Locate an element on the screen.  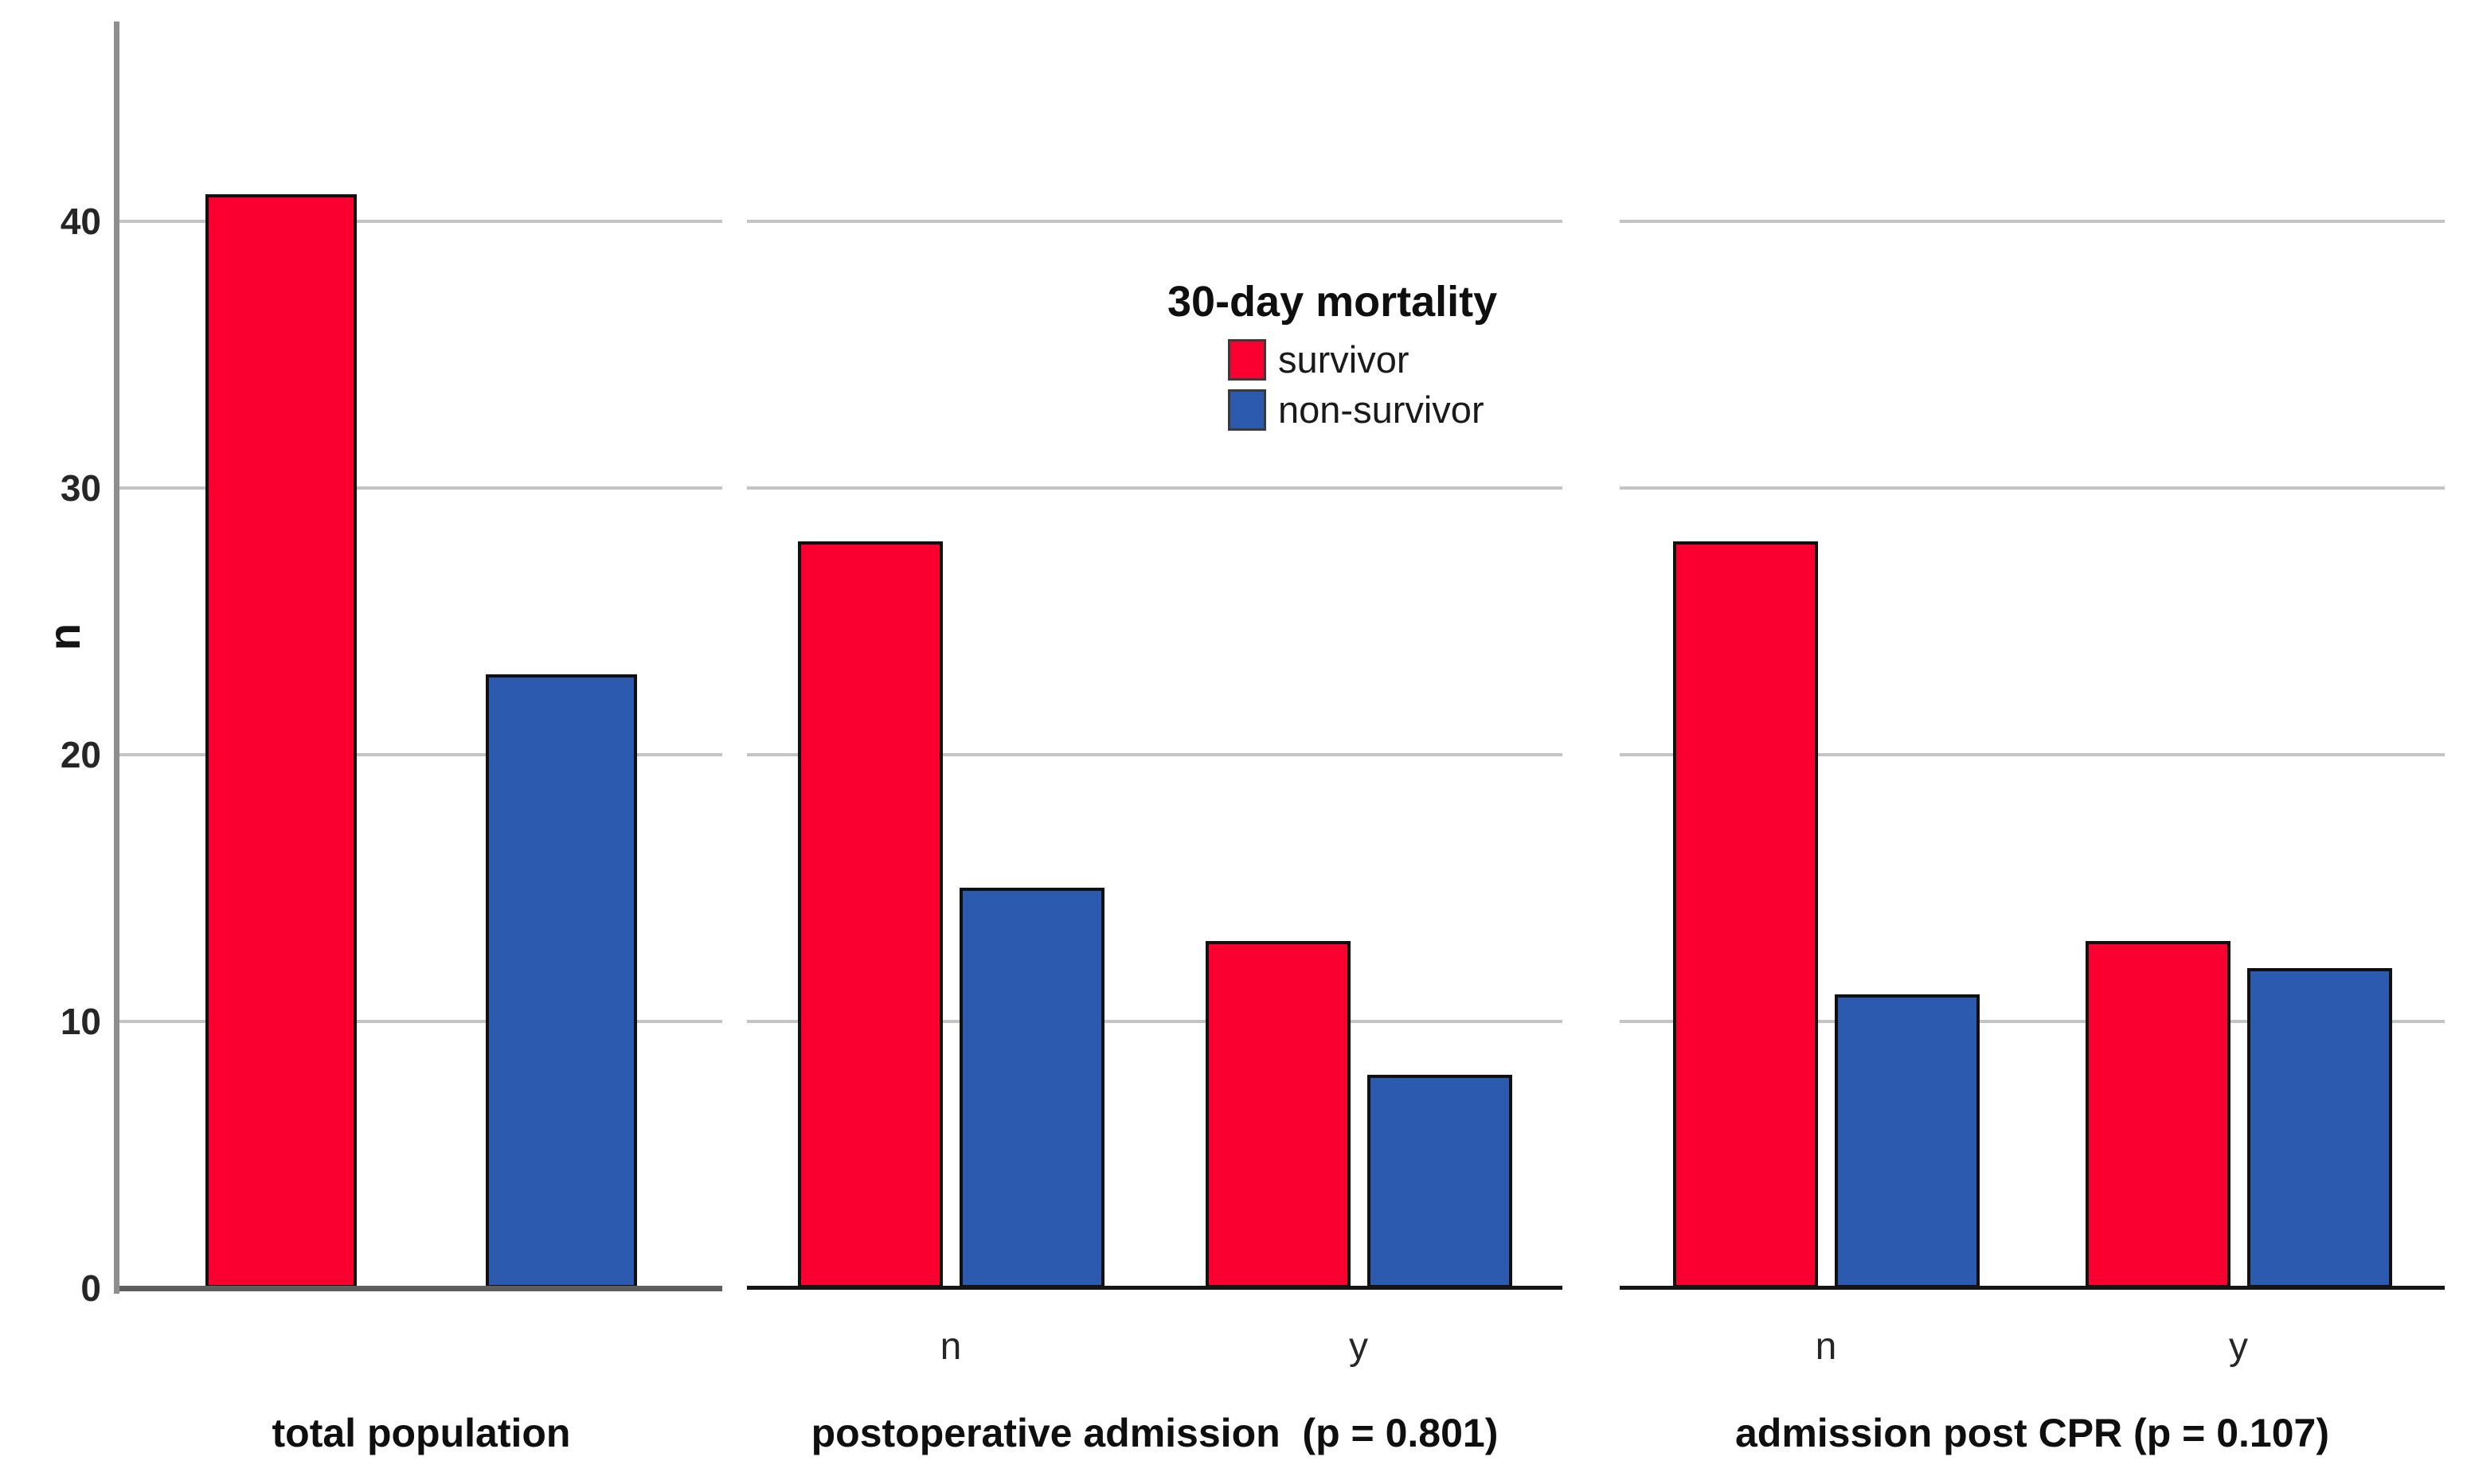
legend-label: survivor is located at coordinates (1343, 359).